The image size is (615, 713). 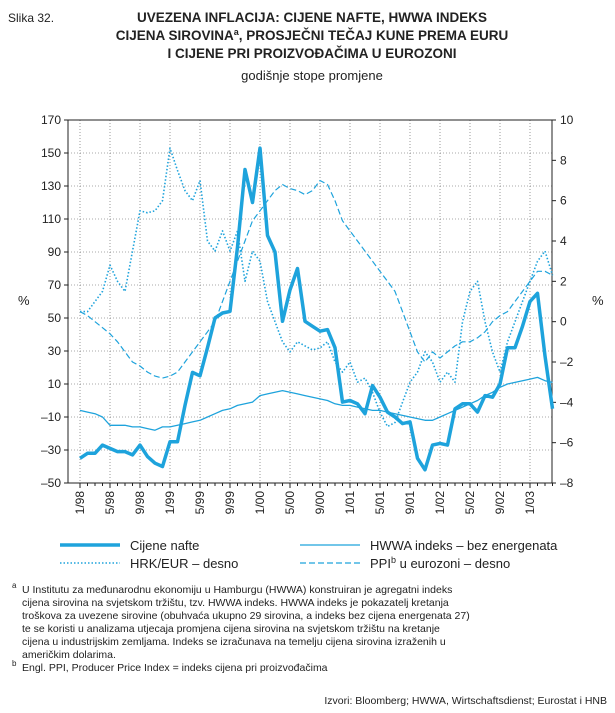 What do you see at coordinates (567, 483) in the screenshot?
I see `y2-tick-label: –8` at bounding box center [567, 483].